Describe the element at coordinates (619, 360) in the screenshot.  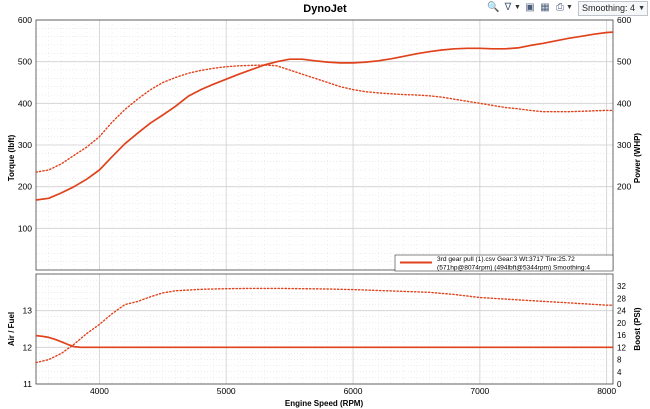
I see `y2-tick-label: 8` at that location.